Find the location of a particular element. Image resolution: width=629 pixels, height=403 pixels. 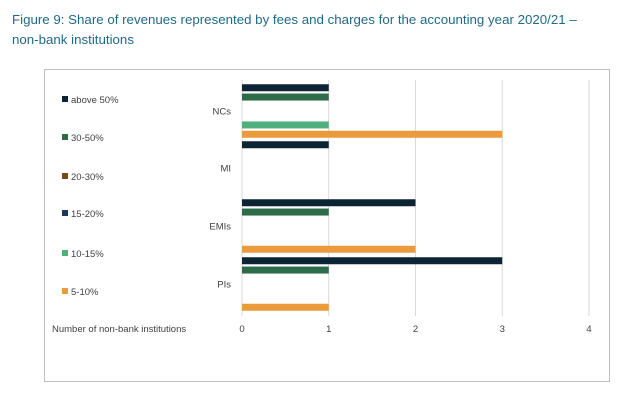

x-axis-title: Number of non-bank institutions is located at coordinates (119, 329).